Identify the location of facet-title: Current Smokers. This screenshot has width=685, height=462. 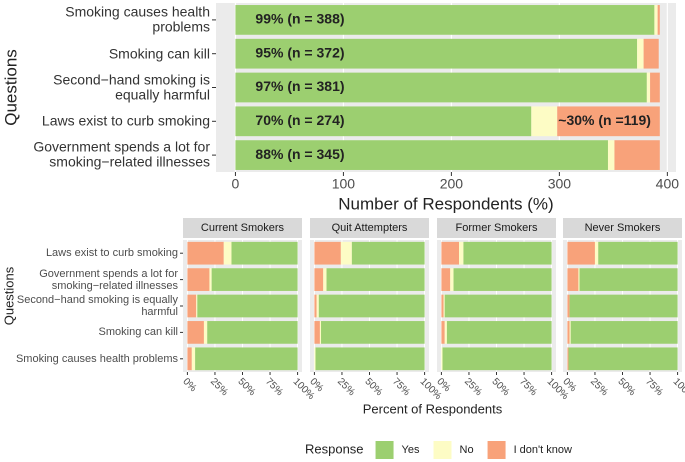
(243, 228).